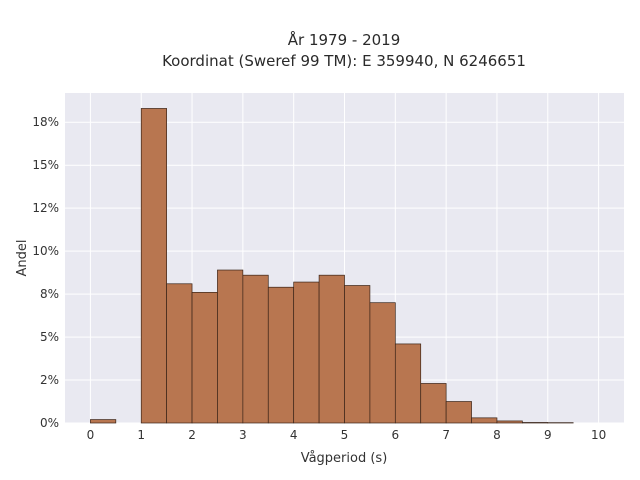 The width and height of the screenshot is (640, 480). What do you see at coordinates (45, 272) in the screenshot?
I see `y-tick-labels: 0% 2% 5% 8% 10% 12% 15% 18%` at bounding box center [45, 272].